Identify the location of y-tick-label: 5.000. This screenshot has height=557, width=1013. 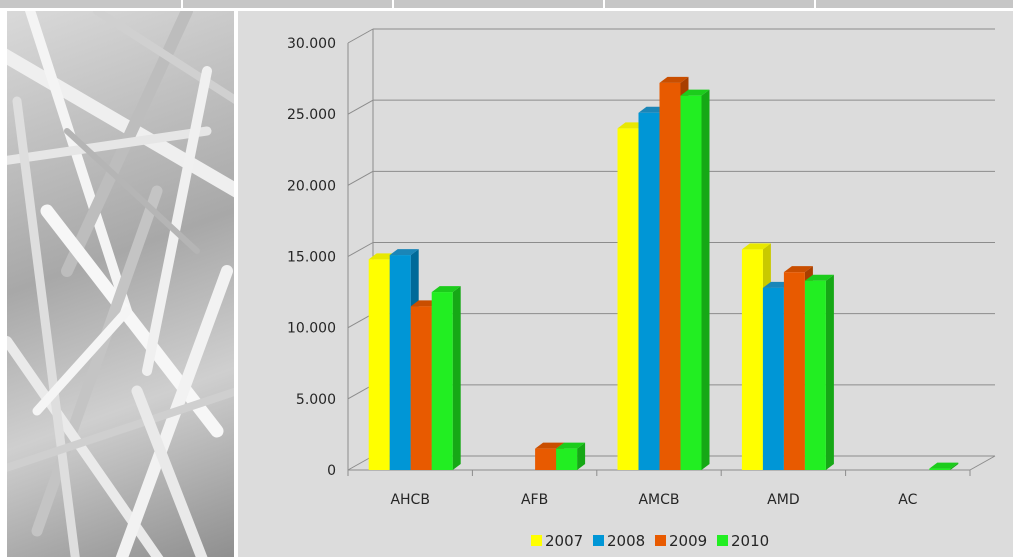
(316, 400).